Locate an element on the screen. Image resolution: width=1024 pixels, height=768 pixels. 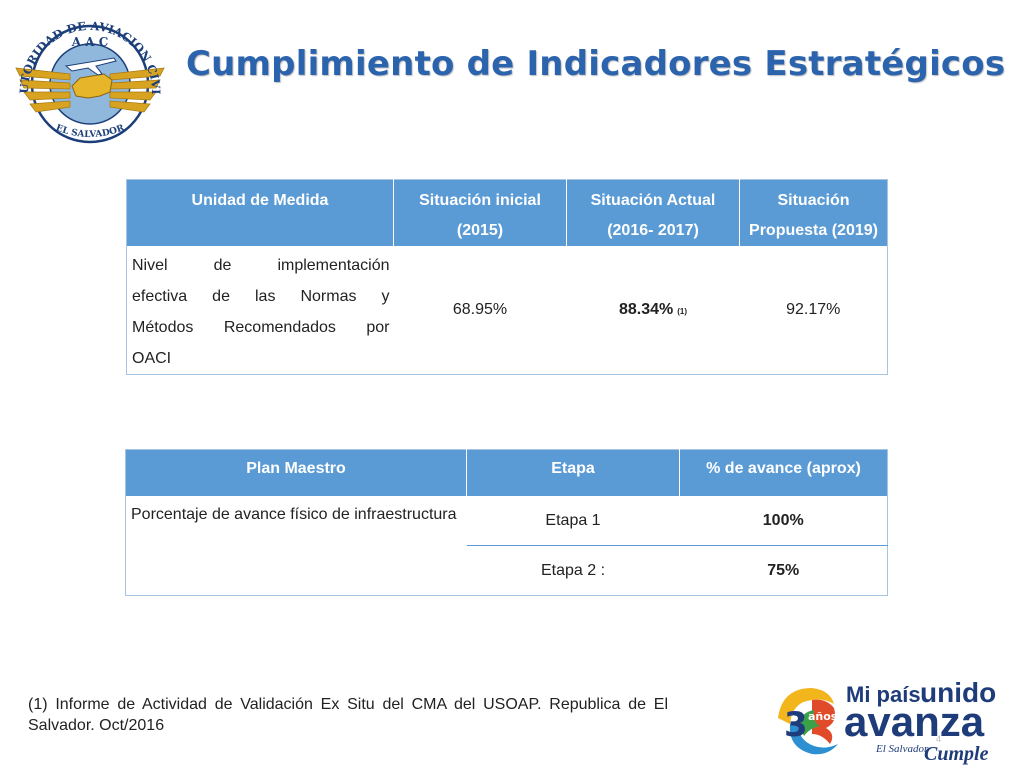
brand-line1-b: unido is located at coordinates (958, 693).